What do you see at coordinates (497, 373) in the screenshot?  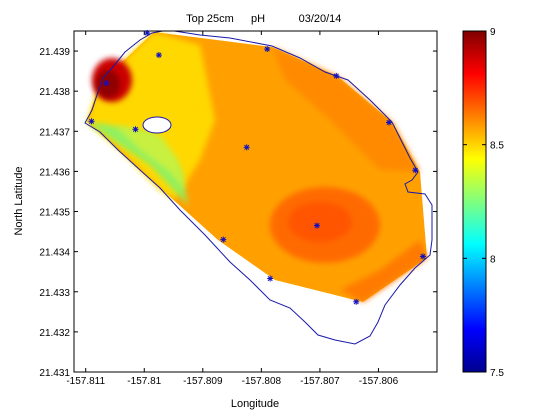 I see `colorbar-tick-label: 7.5` at bounding box center [497, 373].